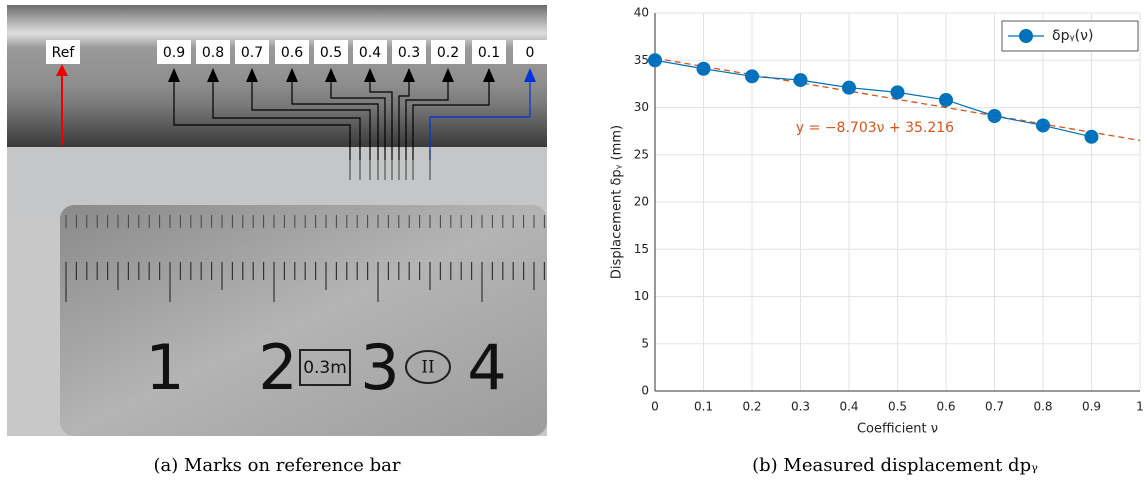  I want to click on x-tick-label: 0.5, so click(897, 407).